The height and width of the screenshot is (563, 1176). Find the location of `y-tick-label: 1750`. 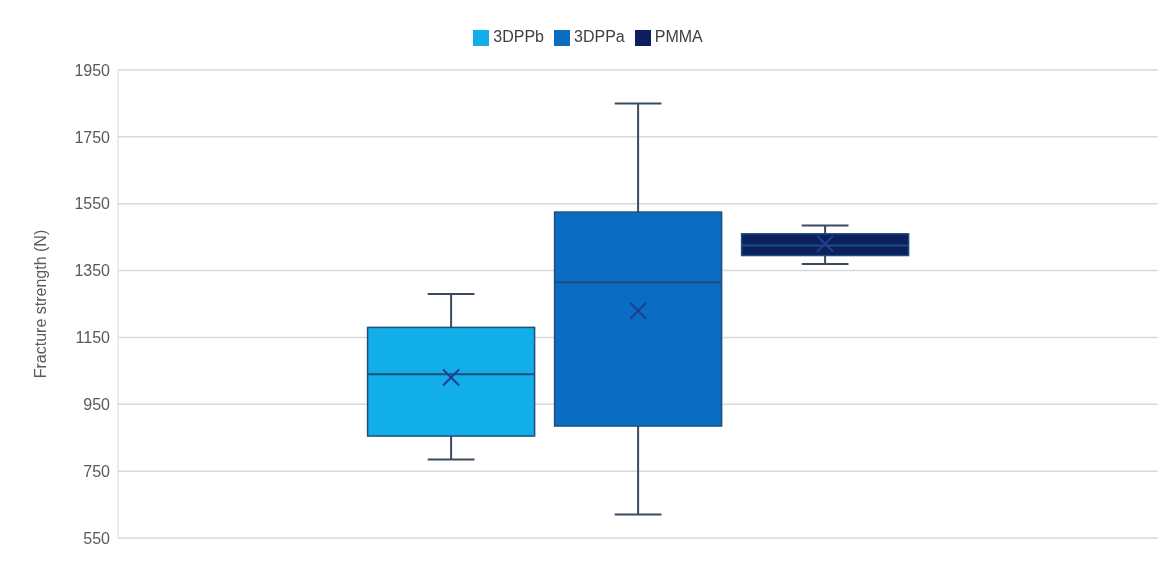

y-tick-label: 1750 is located at coordinates (92, 137).